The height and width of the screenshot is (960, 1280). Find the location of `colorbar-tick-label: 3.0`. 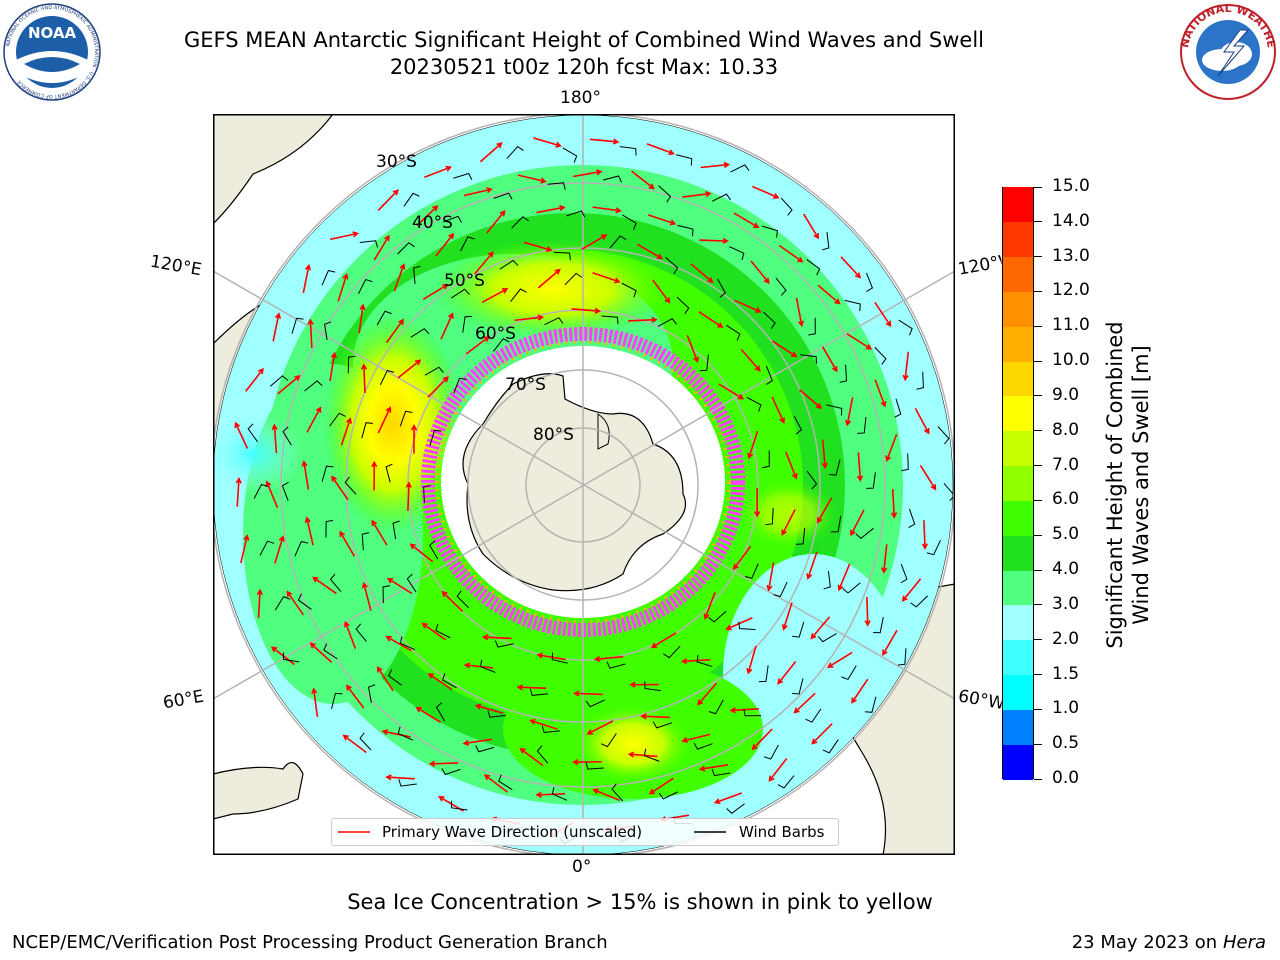

colorbar-tick-label: 3.0 is located at coordinates (1066, 603).